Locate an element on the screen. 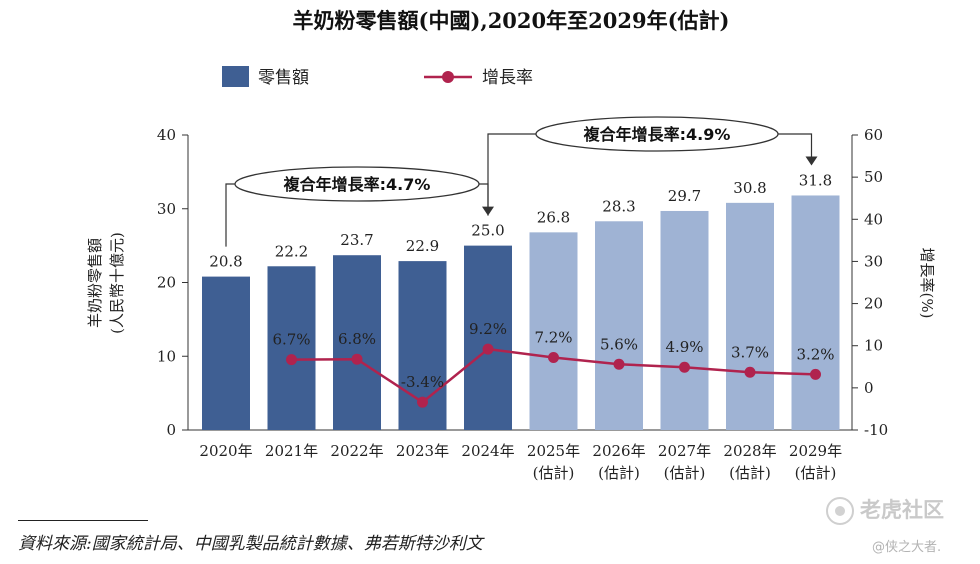  bar-2025年 is located at coordinates (553, 331).